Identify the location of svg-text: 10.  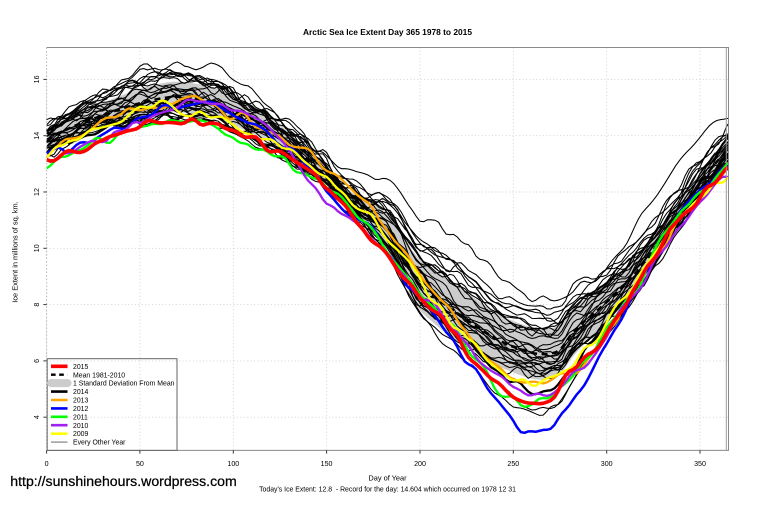
(37, 248).